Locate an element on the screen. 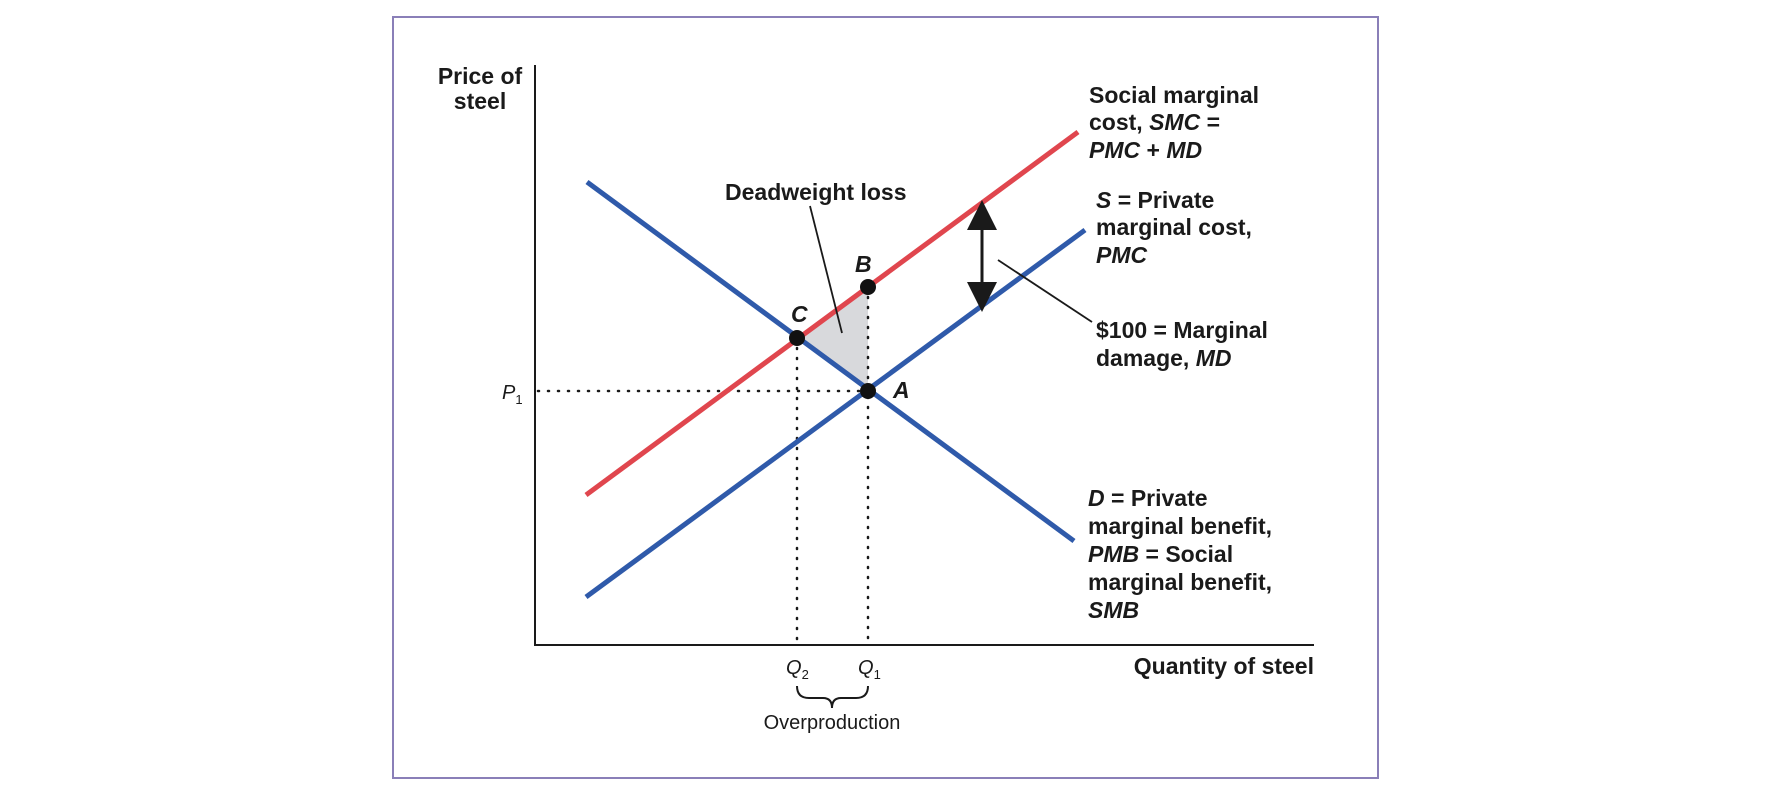 This screenshot has height=792, width=1784. demand-label-line3: PMB = Social is located at coordinates (1160, 554).